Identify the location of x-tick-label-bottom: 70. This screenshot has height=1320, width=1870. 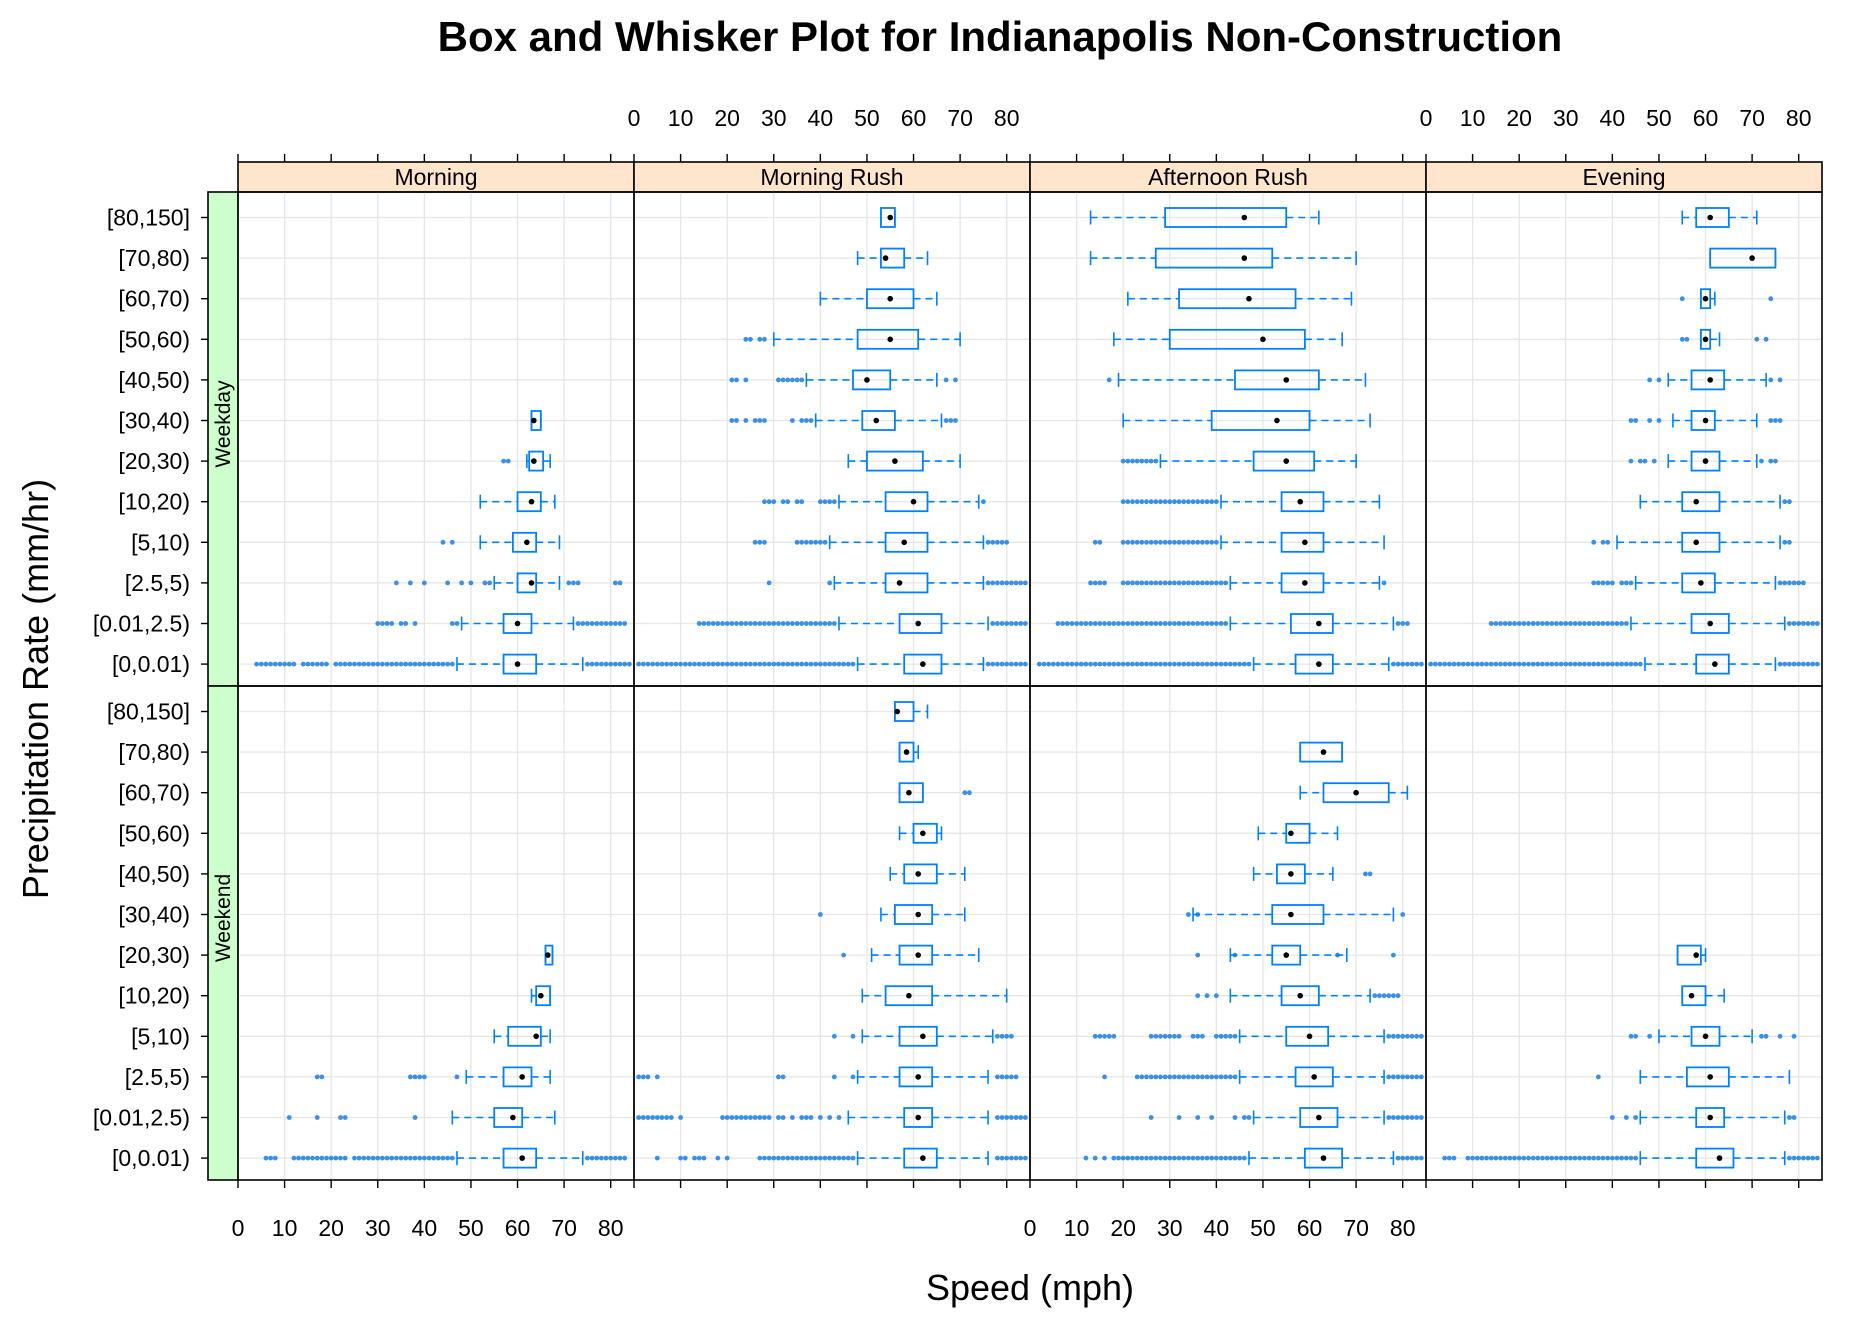
(564, 1228).